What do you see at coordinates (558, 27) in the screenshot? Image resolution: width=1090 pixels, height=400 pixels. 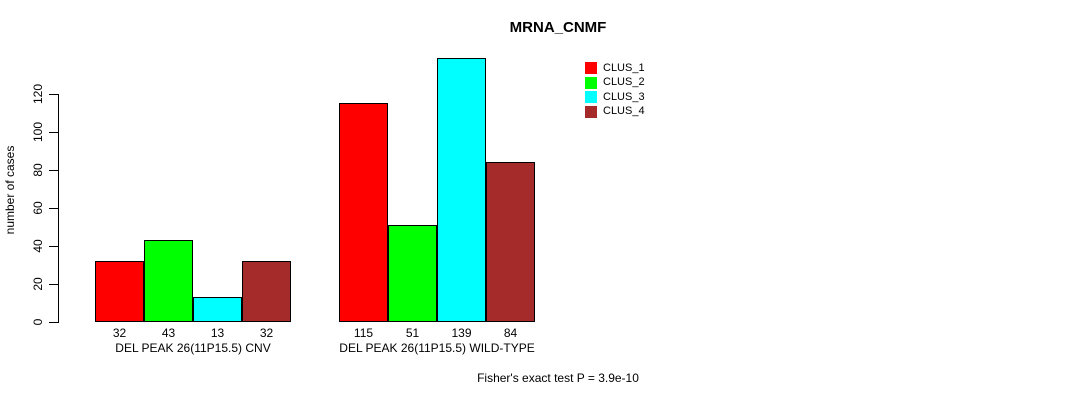 I see `chart-title: MRNA_CNMF` at bounding box center [558, 27].